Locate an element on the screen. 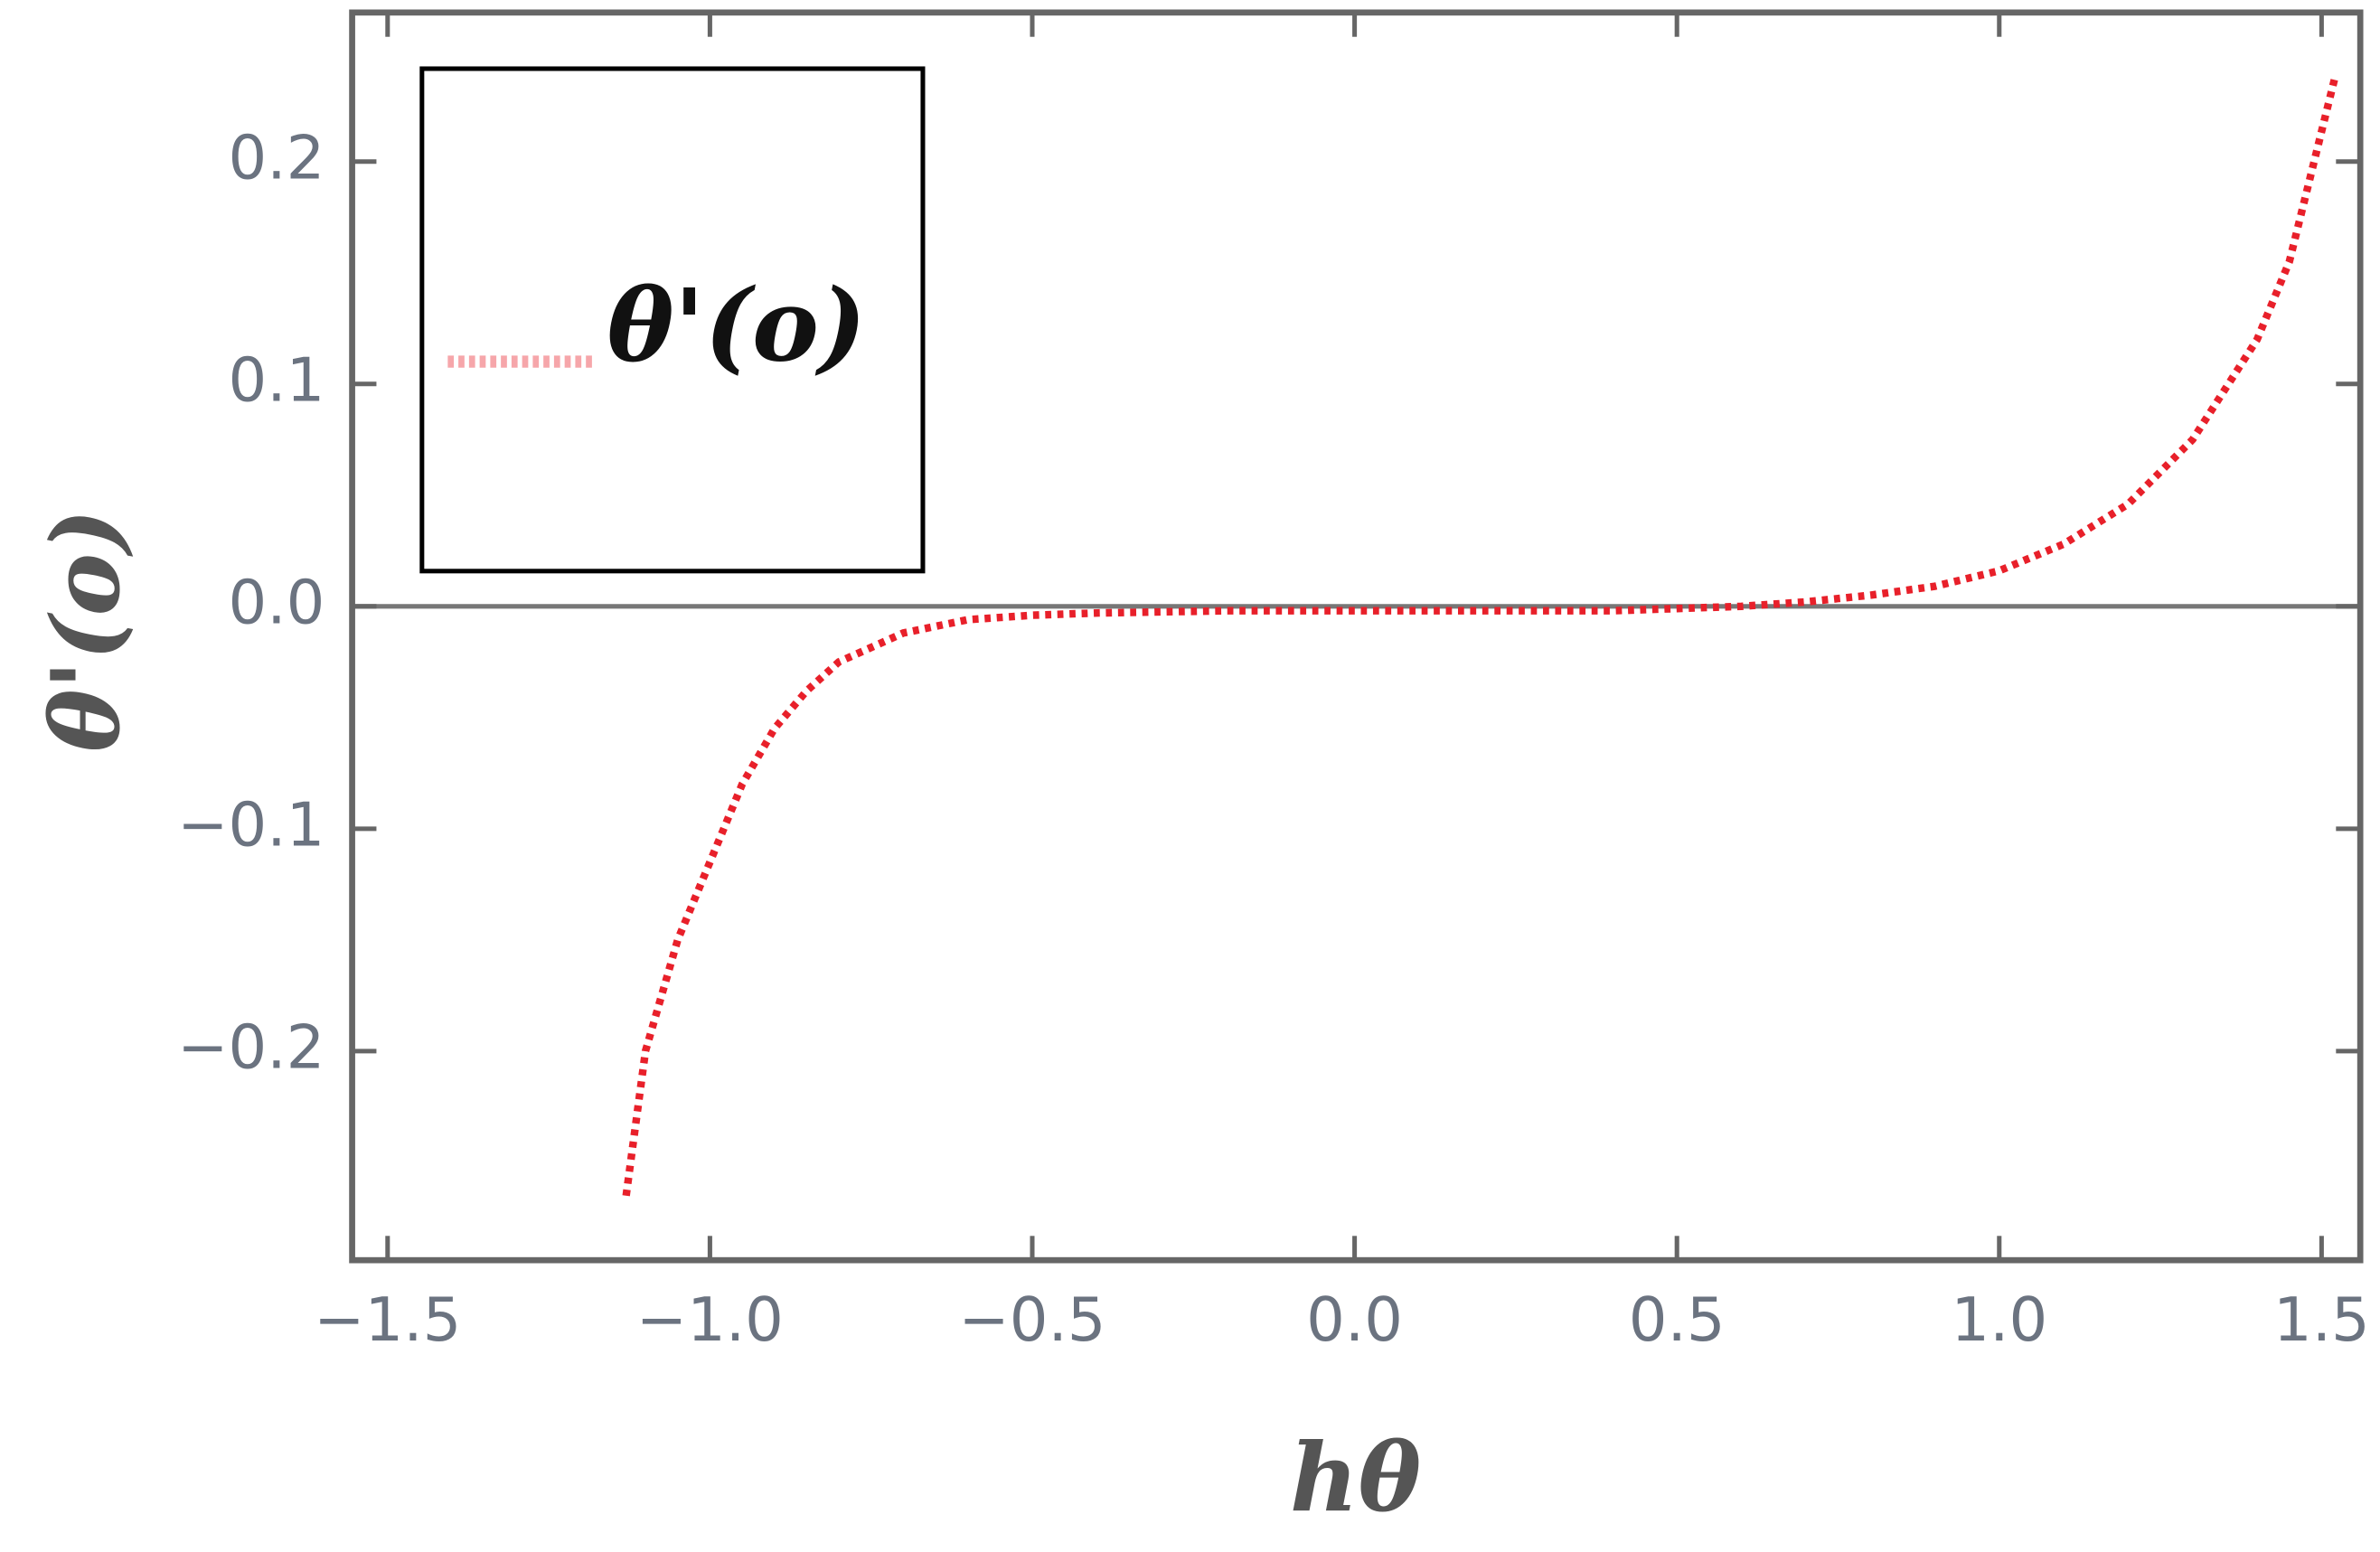  x-tick-label: −1.5 is located at coordinates (387, 1319).